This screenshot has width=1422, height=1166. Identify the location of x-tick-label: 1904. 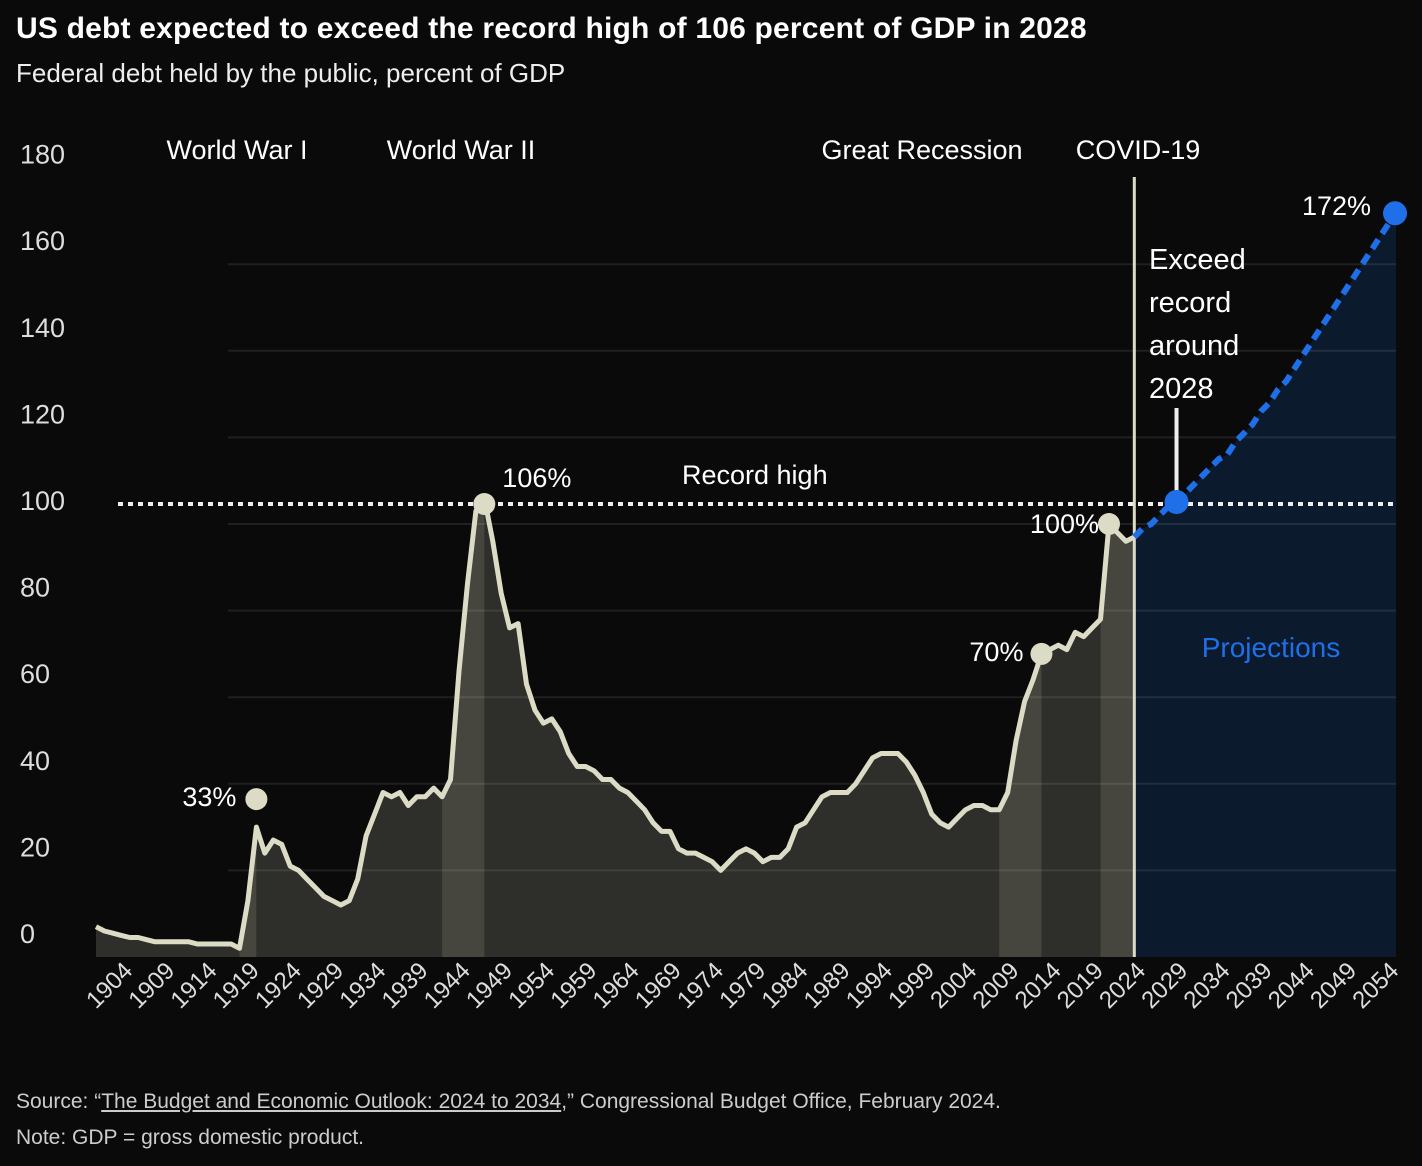
(109, 985).